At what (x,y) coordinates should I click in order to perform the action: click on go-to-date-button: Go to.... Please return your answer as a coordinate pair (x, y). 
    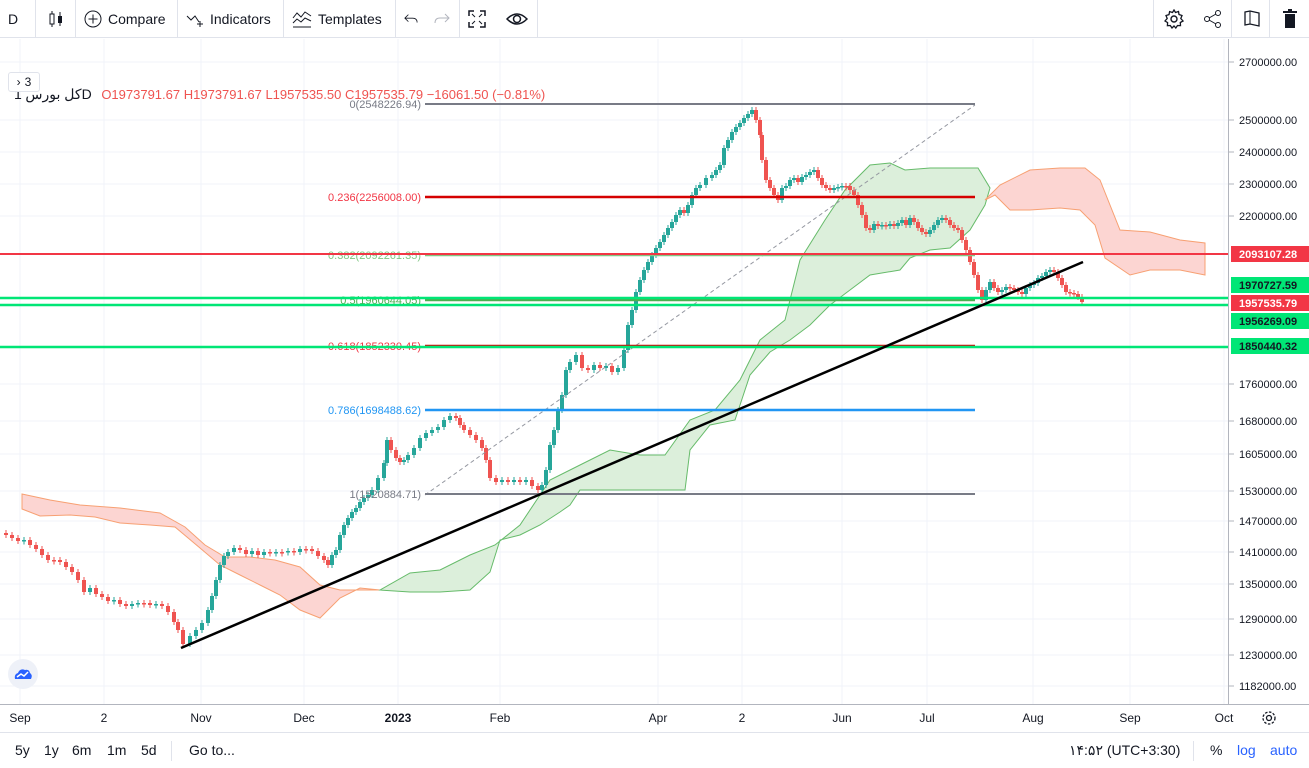
    Looking at the image, I should click on (212, 750).